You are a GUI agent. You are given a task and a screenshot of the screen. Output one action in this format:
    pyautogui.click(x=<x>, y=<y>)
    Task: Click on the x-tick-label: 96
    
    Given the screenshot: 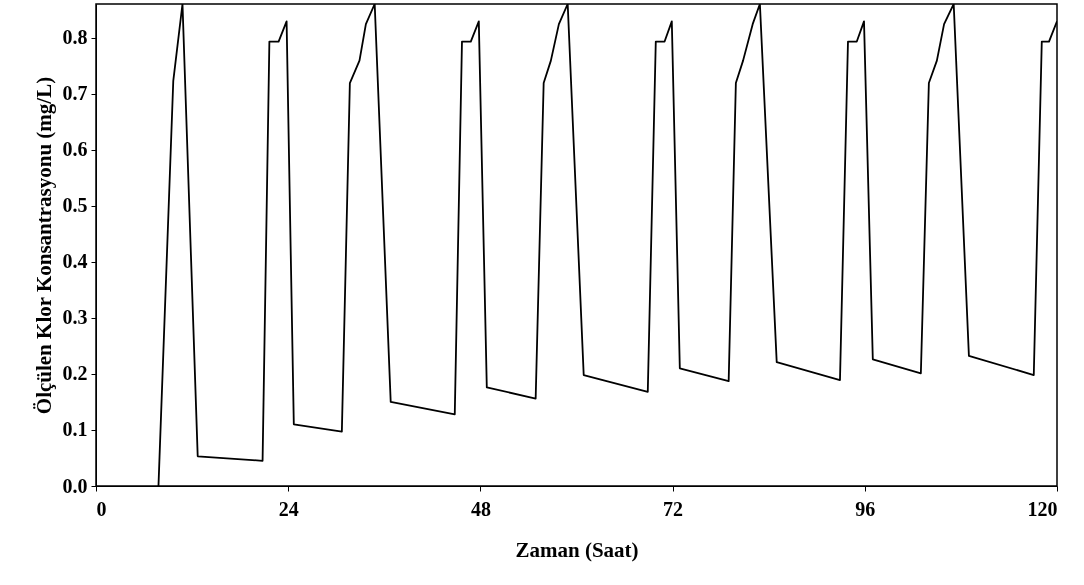 What is the action you would take?
    pyautogui.click(x=865, y=508)
    